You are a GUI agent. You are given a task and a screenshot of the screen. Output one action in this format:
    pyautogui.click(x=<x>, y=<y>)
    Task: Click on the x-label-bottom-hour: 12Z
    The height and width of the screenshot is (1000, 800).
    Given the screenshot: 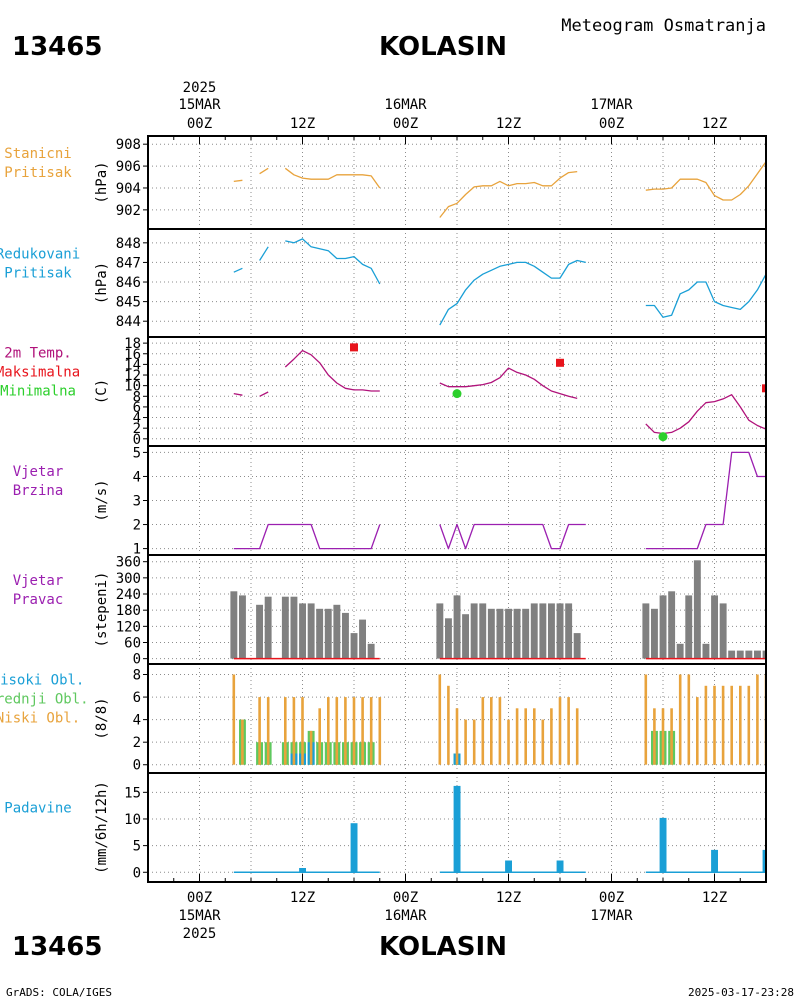 What is the action you would take?
    pyautogui.click(x=302, y=898)
    